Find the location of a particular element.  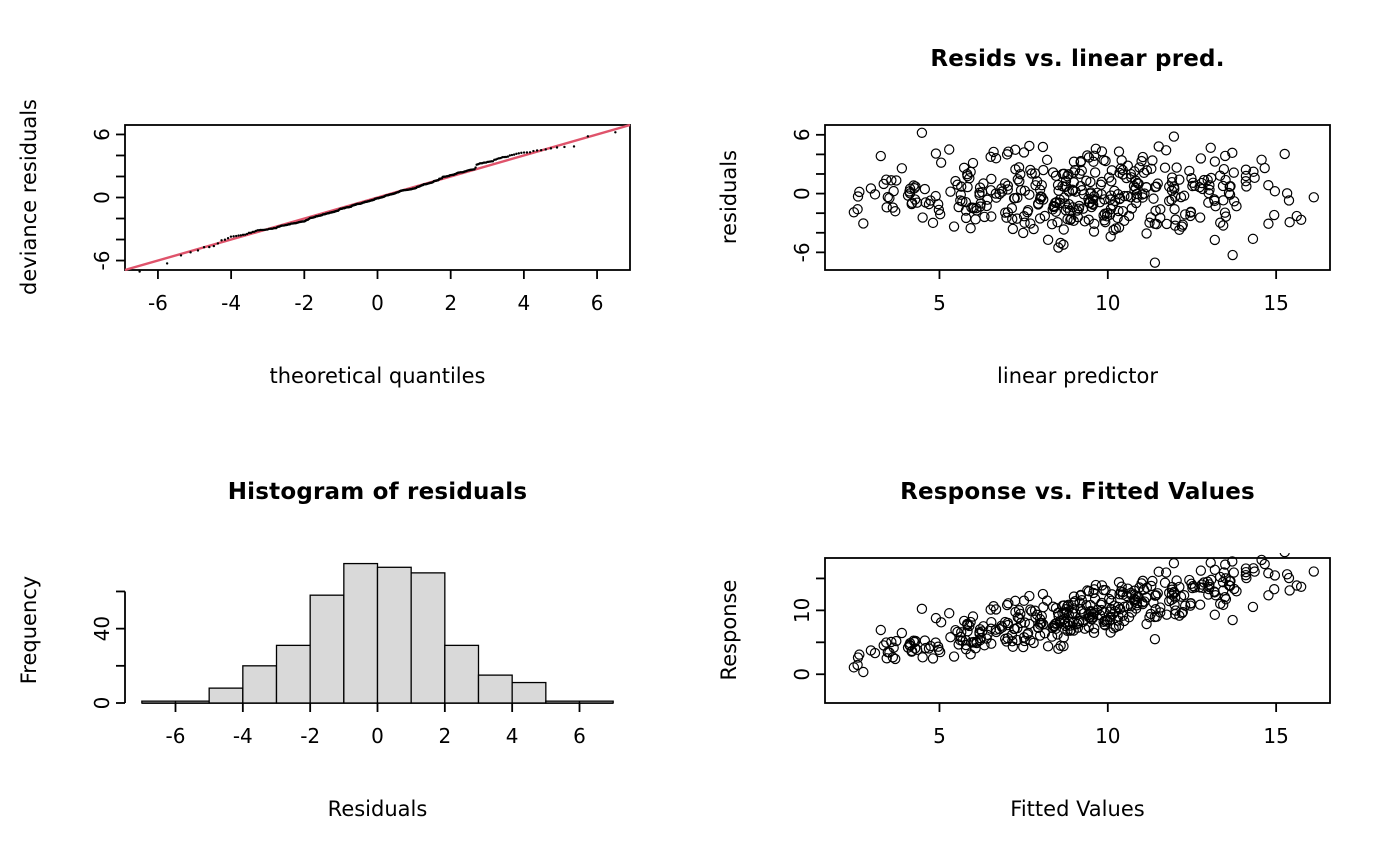

qq-plot: -6 -4 -2 0 2 4 6 -6 0 6 is located at coordinates (360, 219).